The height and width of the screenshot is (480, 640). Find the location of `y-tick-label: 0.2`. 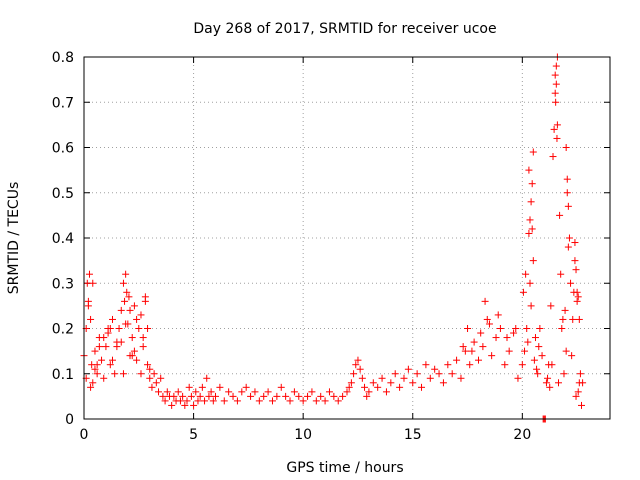

y-tick-label: 0.2 is located at coordinates (63, 330).